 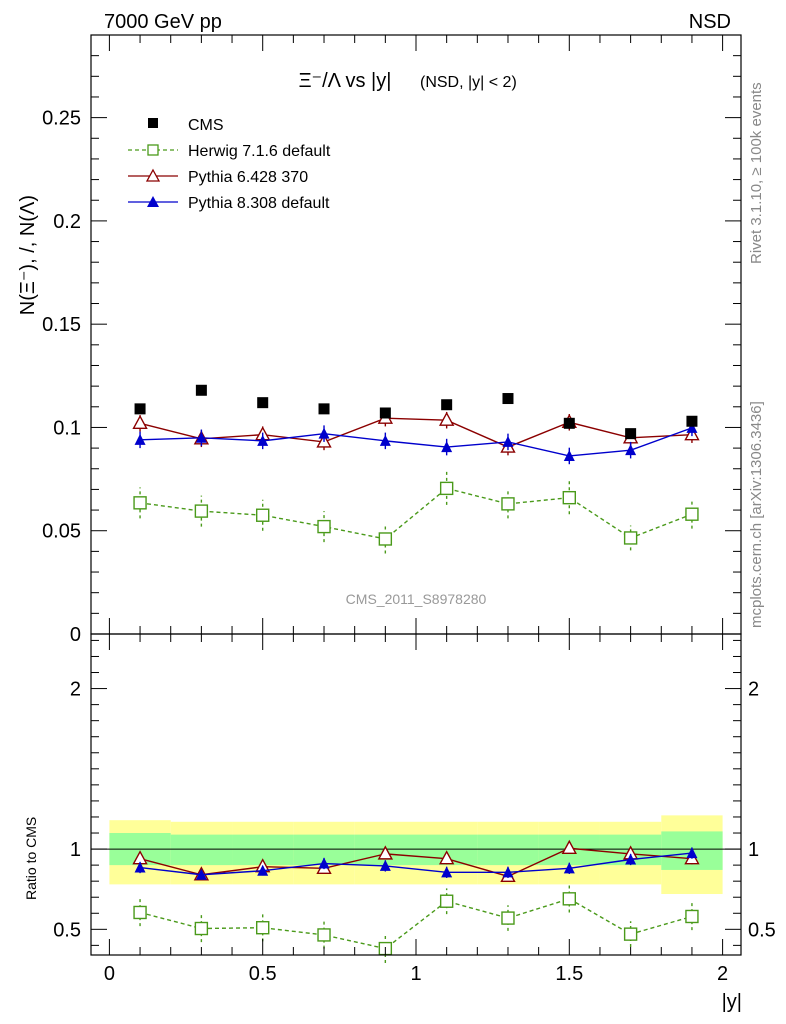 What do you see at coordinates (569, 974) in the screenshot?
I see `x-tick-label: 1.5` at bounding box center [569, 974].